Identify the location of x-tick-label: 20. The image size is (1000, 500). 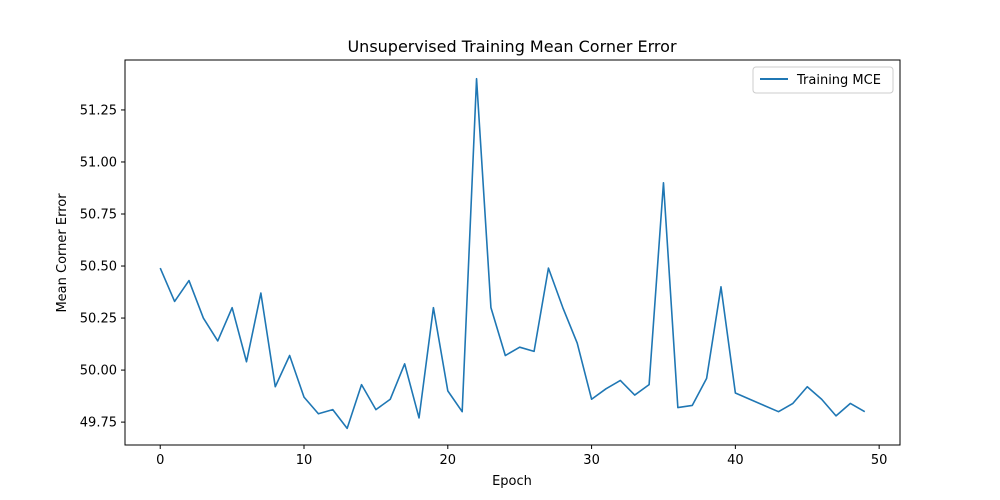
(448, 460).